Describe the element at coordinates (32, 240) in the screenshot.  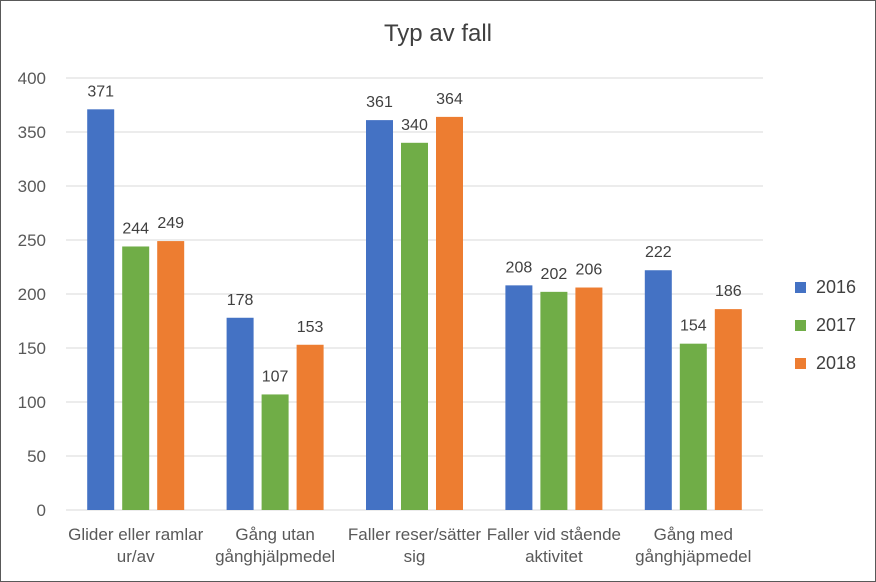
I see `y-tick-label: 250` at that location.